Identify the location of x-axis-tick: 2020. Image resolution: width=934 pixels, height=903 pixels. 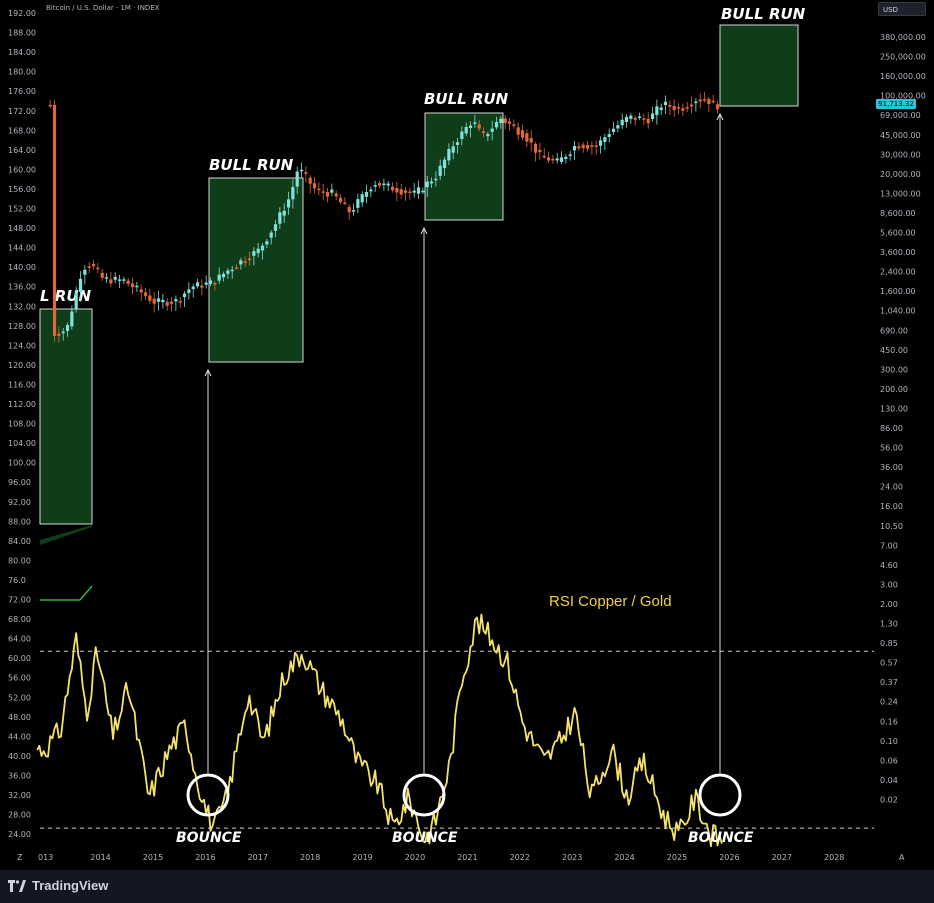
(415, 857).